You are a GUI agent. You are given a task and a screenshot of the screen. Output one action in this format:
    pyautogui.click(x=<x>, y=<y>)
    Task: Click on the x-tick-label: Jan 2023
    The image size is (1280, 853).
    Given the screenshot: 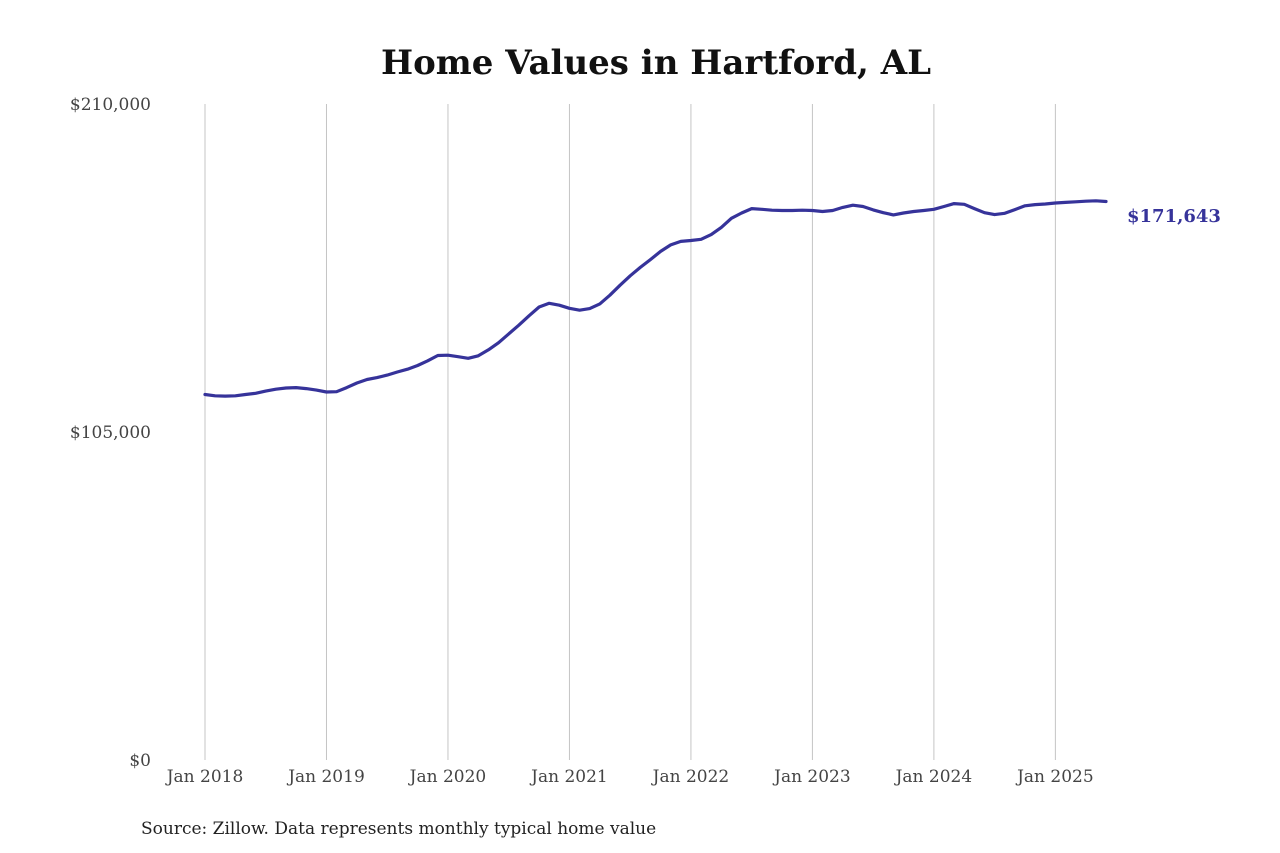 What is the action you would take?
    pyautogui.click(x=811, y=777)
    